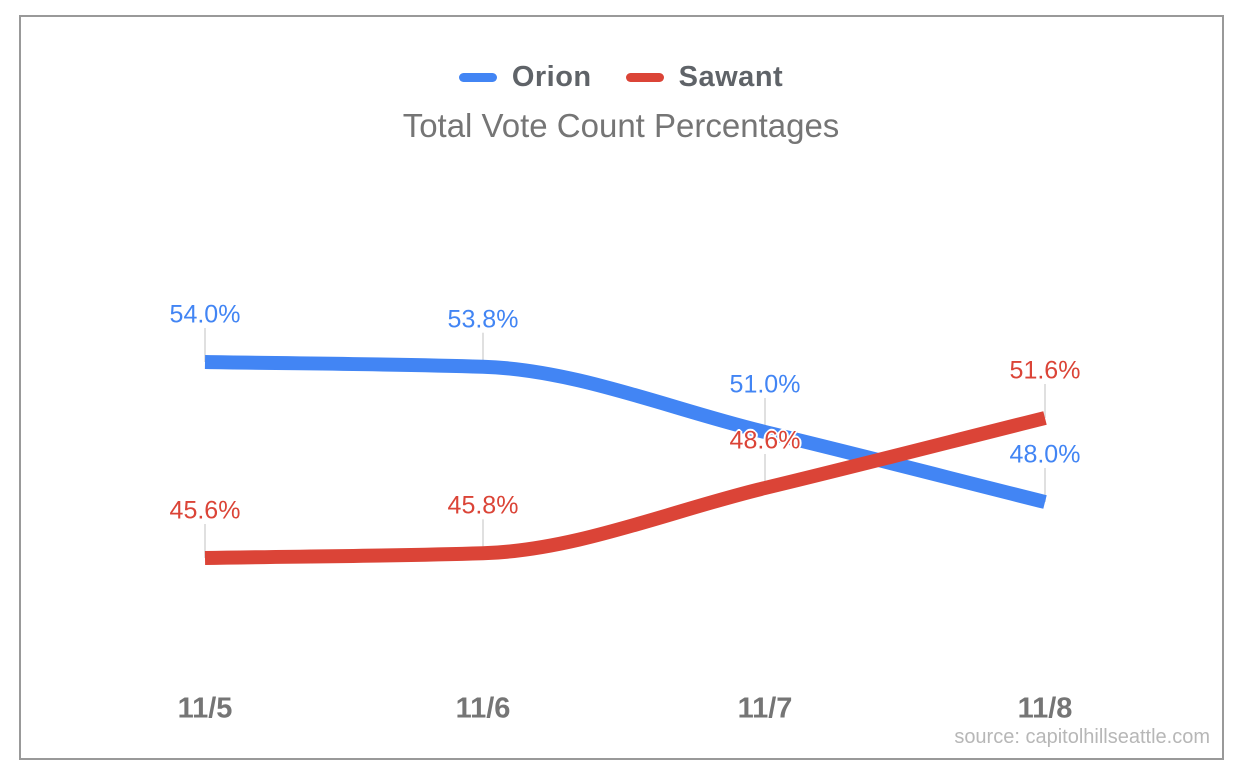 The width and height of the screenshot is (1242, 782). What do you see at coordinates (621, 77) in the screenshot?
I see `legend: Orion Sawant` at bounding box center [621, 77].